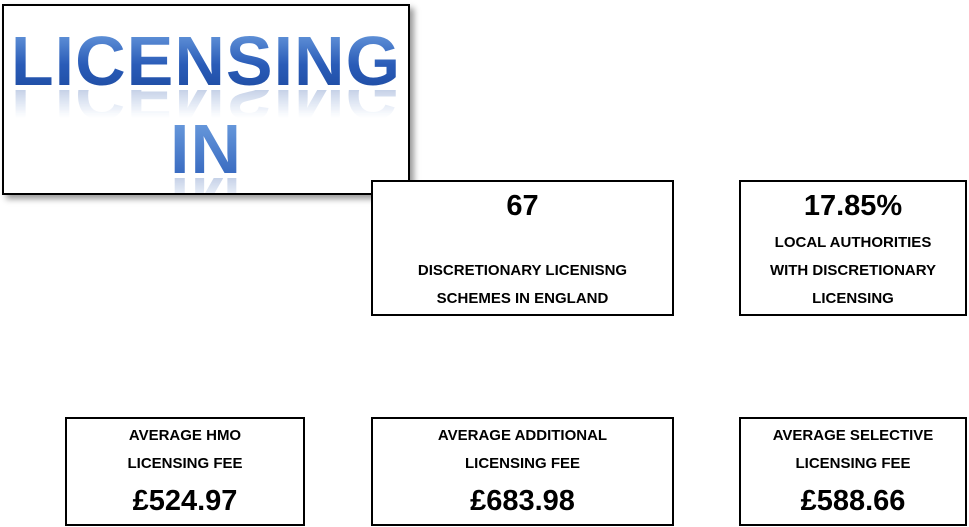 The image size is (969, 527). What do you see at coordinates (853, 298) in the screenshot?
I see `stat-label: LICENSING` at bounding box center [853, 298].